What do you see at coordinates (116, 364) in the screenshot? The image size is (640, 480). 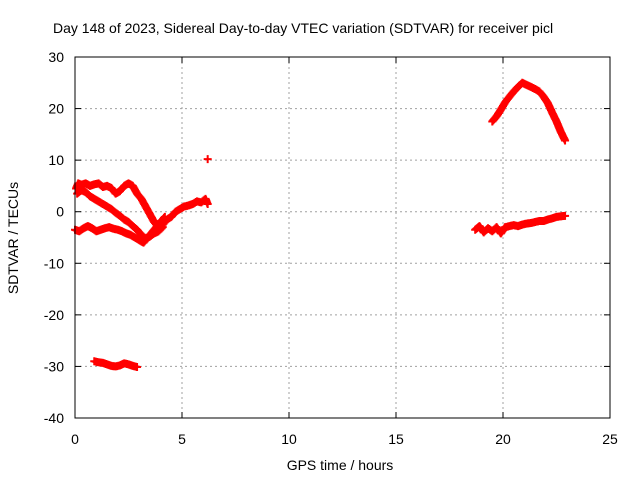 I see `series-lower-segment` at bounding box center [116, 364].